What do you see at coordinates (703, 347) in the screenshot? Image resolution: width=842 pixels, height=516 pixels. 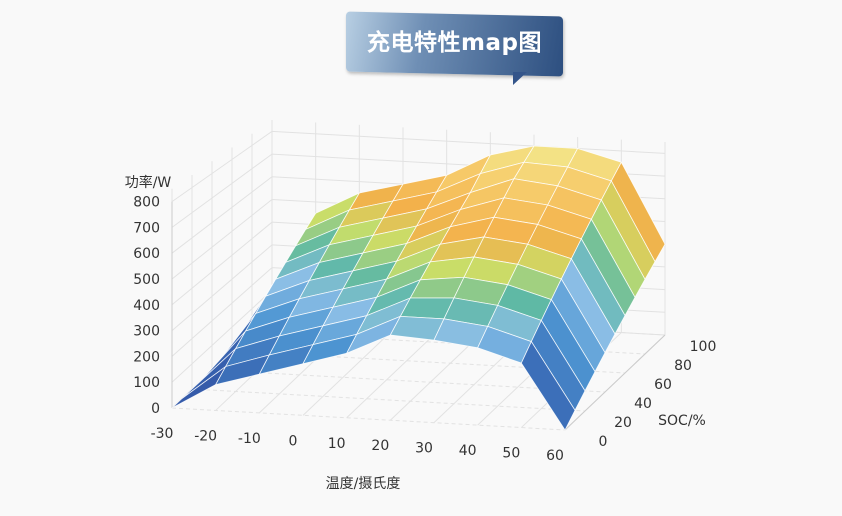 I see `y-tick-label: 100` at bounding box center [703, 347].